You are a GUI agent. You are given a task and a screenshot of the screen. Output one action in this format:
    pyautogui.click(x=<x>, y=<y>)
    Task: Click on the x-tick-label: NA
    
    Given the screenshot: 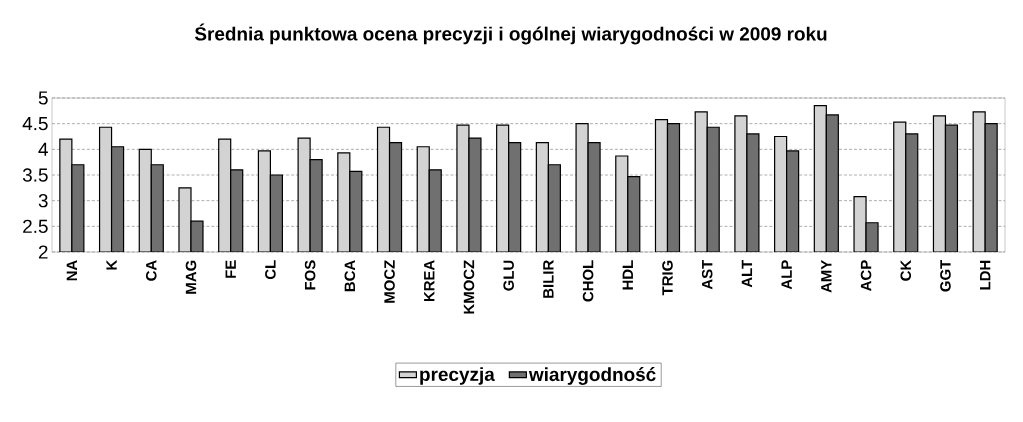 What is the action you would take?
    pyautogui.click(x=71, y=270)
    